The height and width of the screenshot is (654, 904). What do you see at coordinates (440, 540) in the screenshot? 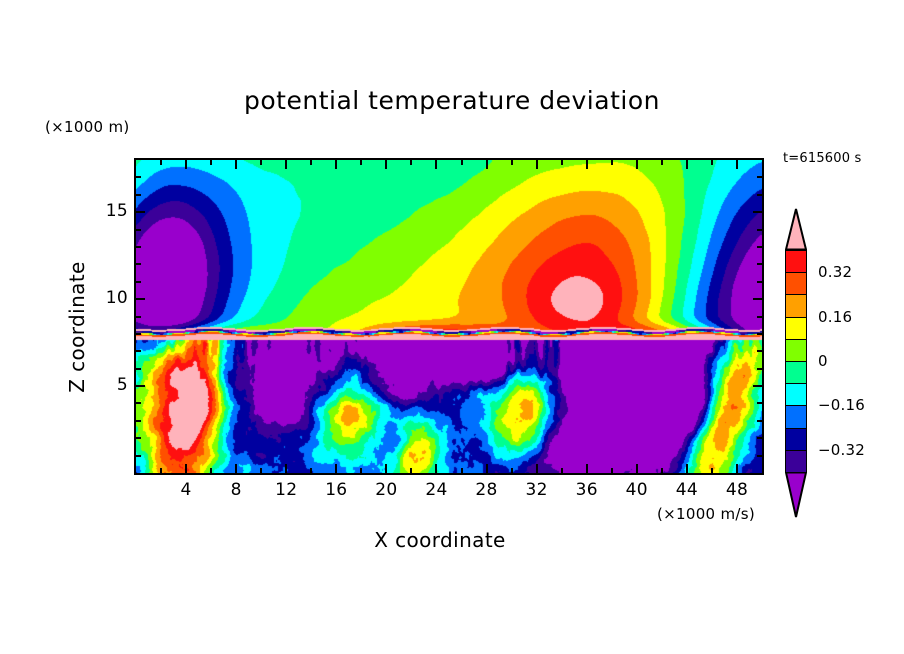
I see `x-axis-label: X coordinate` at bounding box center [440, 540].